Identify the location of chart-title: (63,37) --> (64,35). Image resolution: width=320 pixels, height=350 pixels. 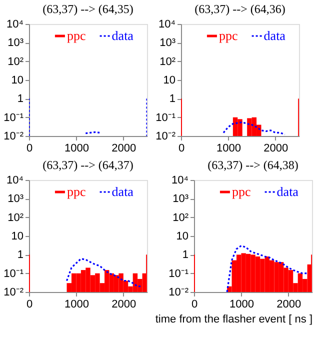
(88, 9).